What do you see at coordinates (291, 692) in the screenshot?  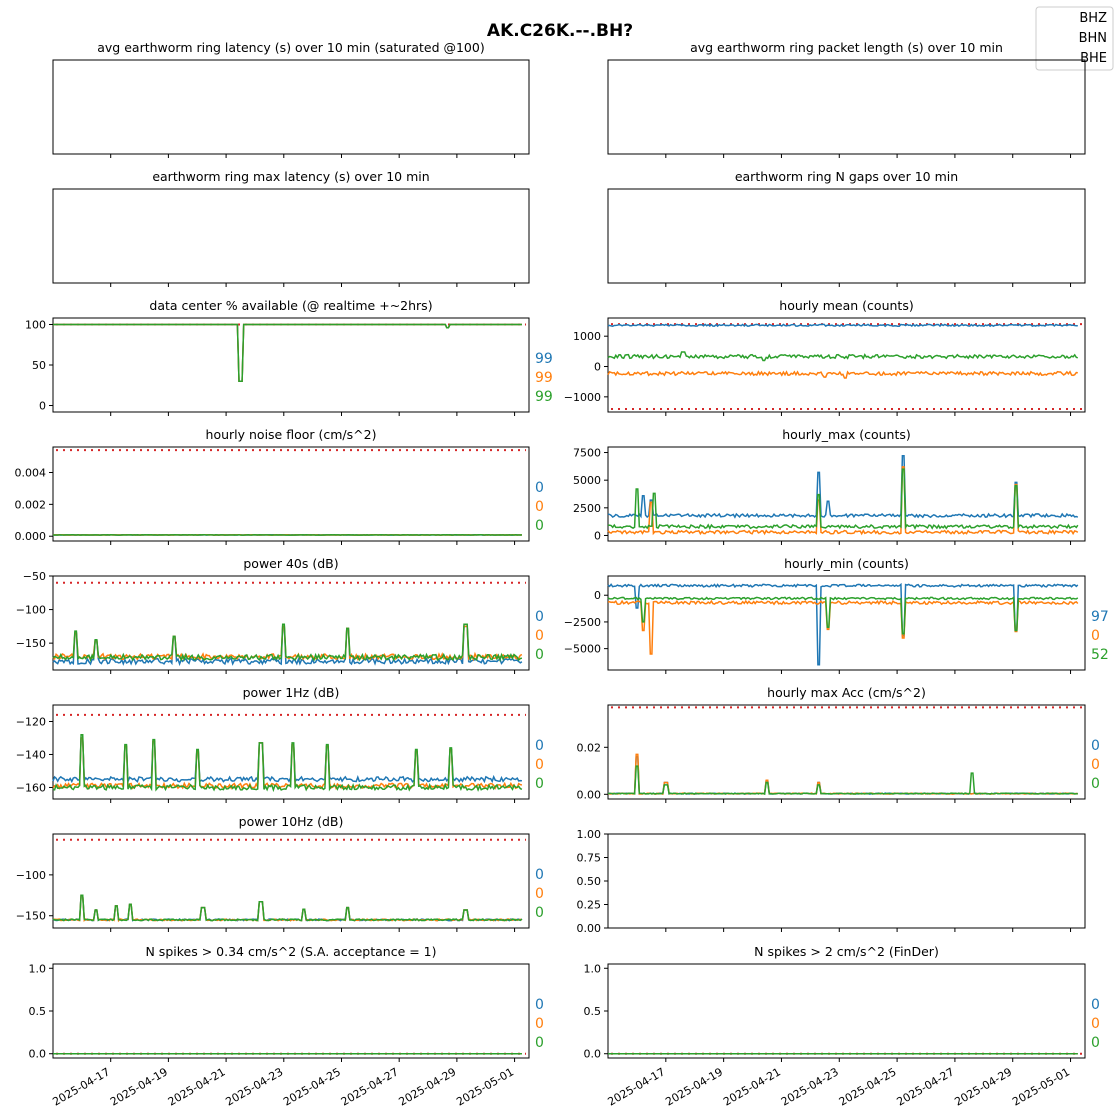 I see `panel-title: power 1Hz (dB)` at bounding box center [291, 692].